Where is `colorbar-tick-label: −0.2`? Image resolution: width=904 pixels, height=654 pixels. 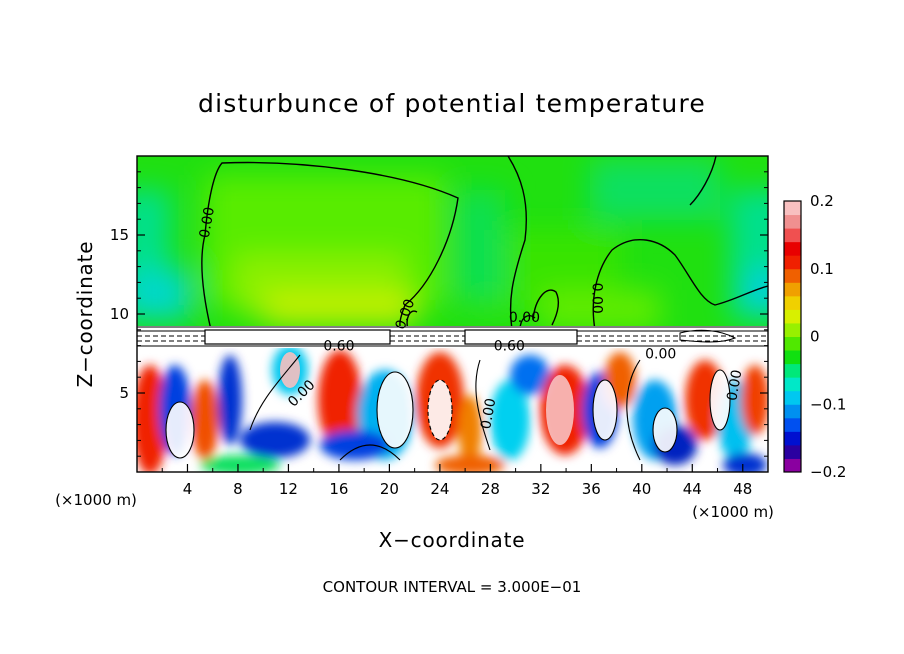 colorbar-tick-label: −0.2 is located at coordinates (828, 472).